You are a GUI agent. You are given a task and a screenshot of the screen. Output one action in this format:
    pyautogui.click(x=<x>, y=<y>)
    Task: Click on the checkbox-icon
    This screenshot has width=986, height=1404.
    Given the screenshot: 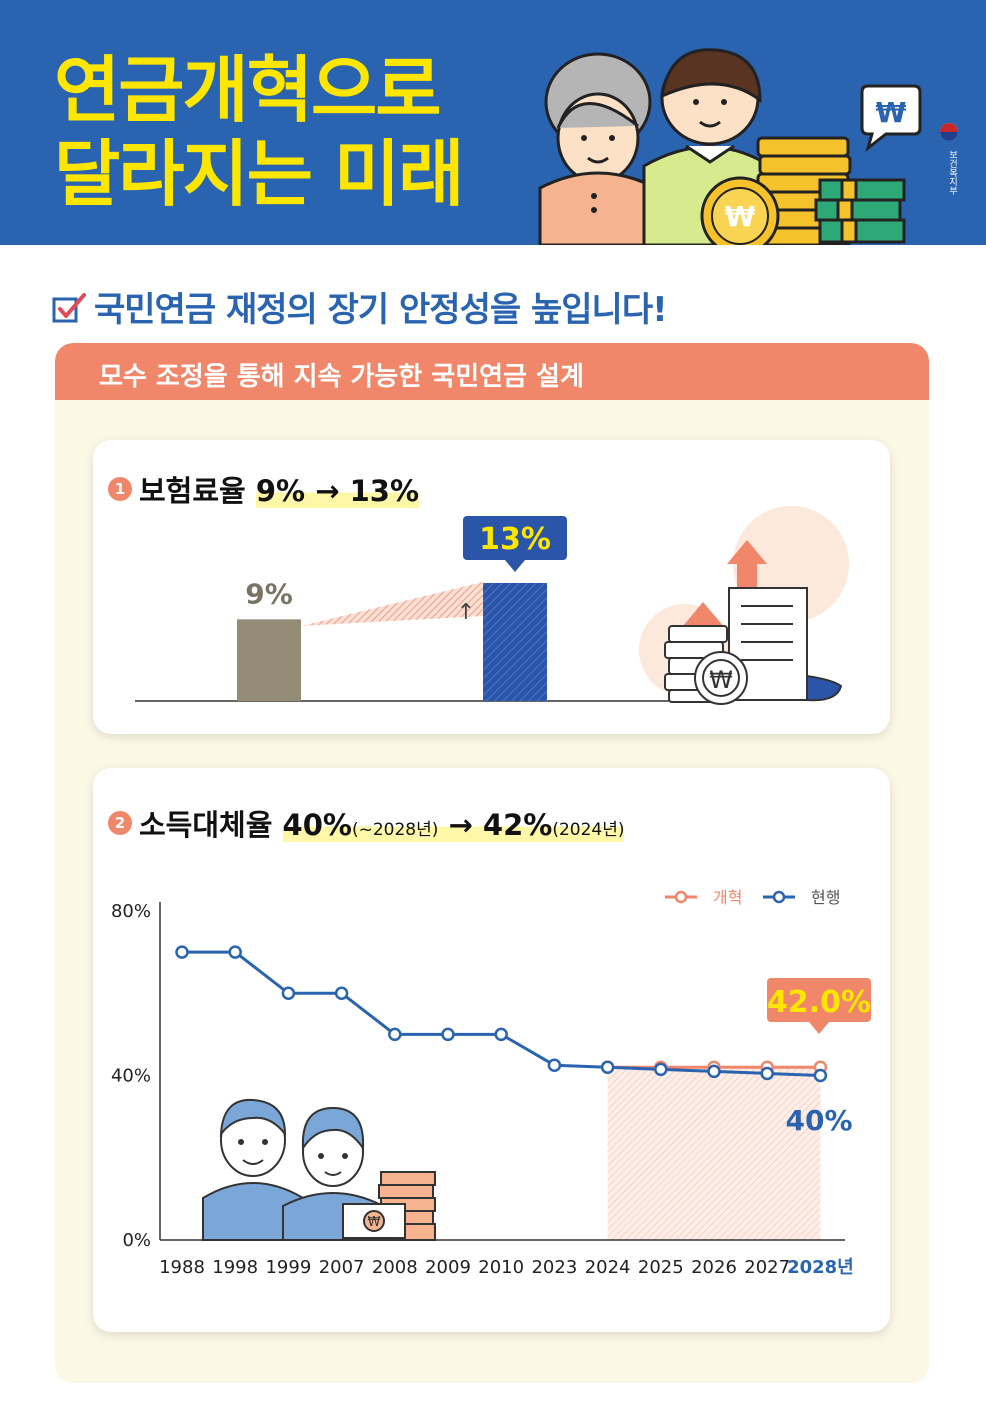 What is the action you would take?
    pyautogui.click(x=69, y=308)
    